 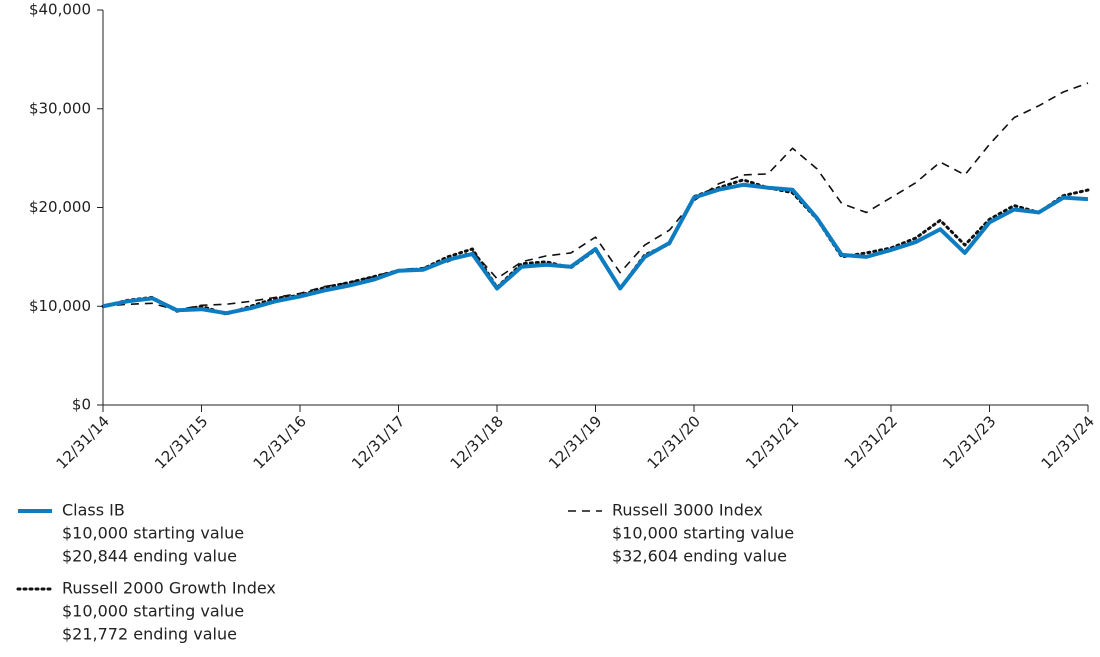 I want to click on x-tick-label: 12/31/23, so click(x=969, y=442).